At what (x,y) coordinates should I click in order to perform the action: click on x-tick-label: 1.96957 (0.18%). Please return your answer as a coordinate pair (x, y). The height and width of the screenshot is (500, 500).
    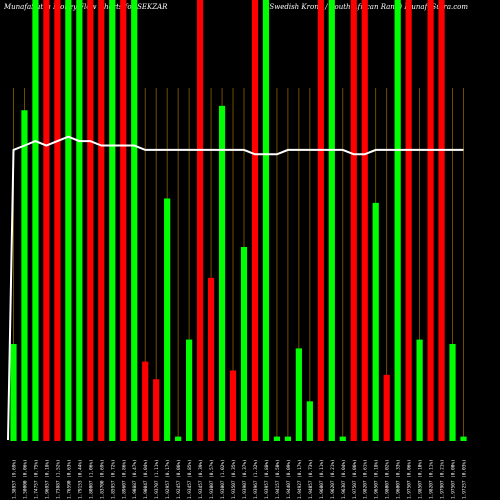
    Looking at the image, I should click on (47, 479).